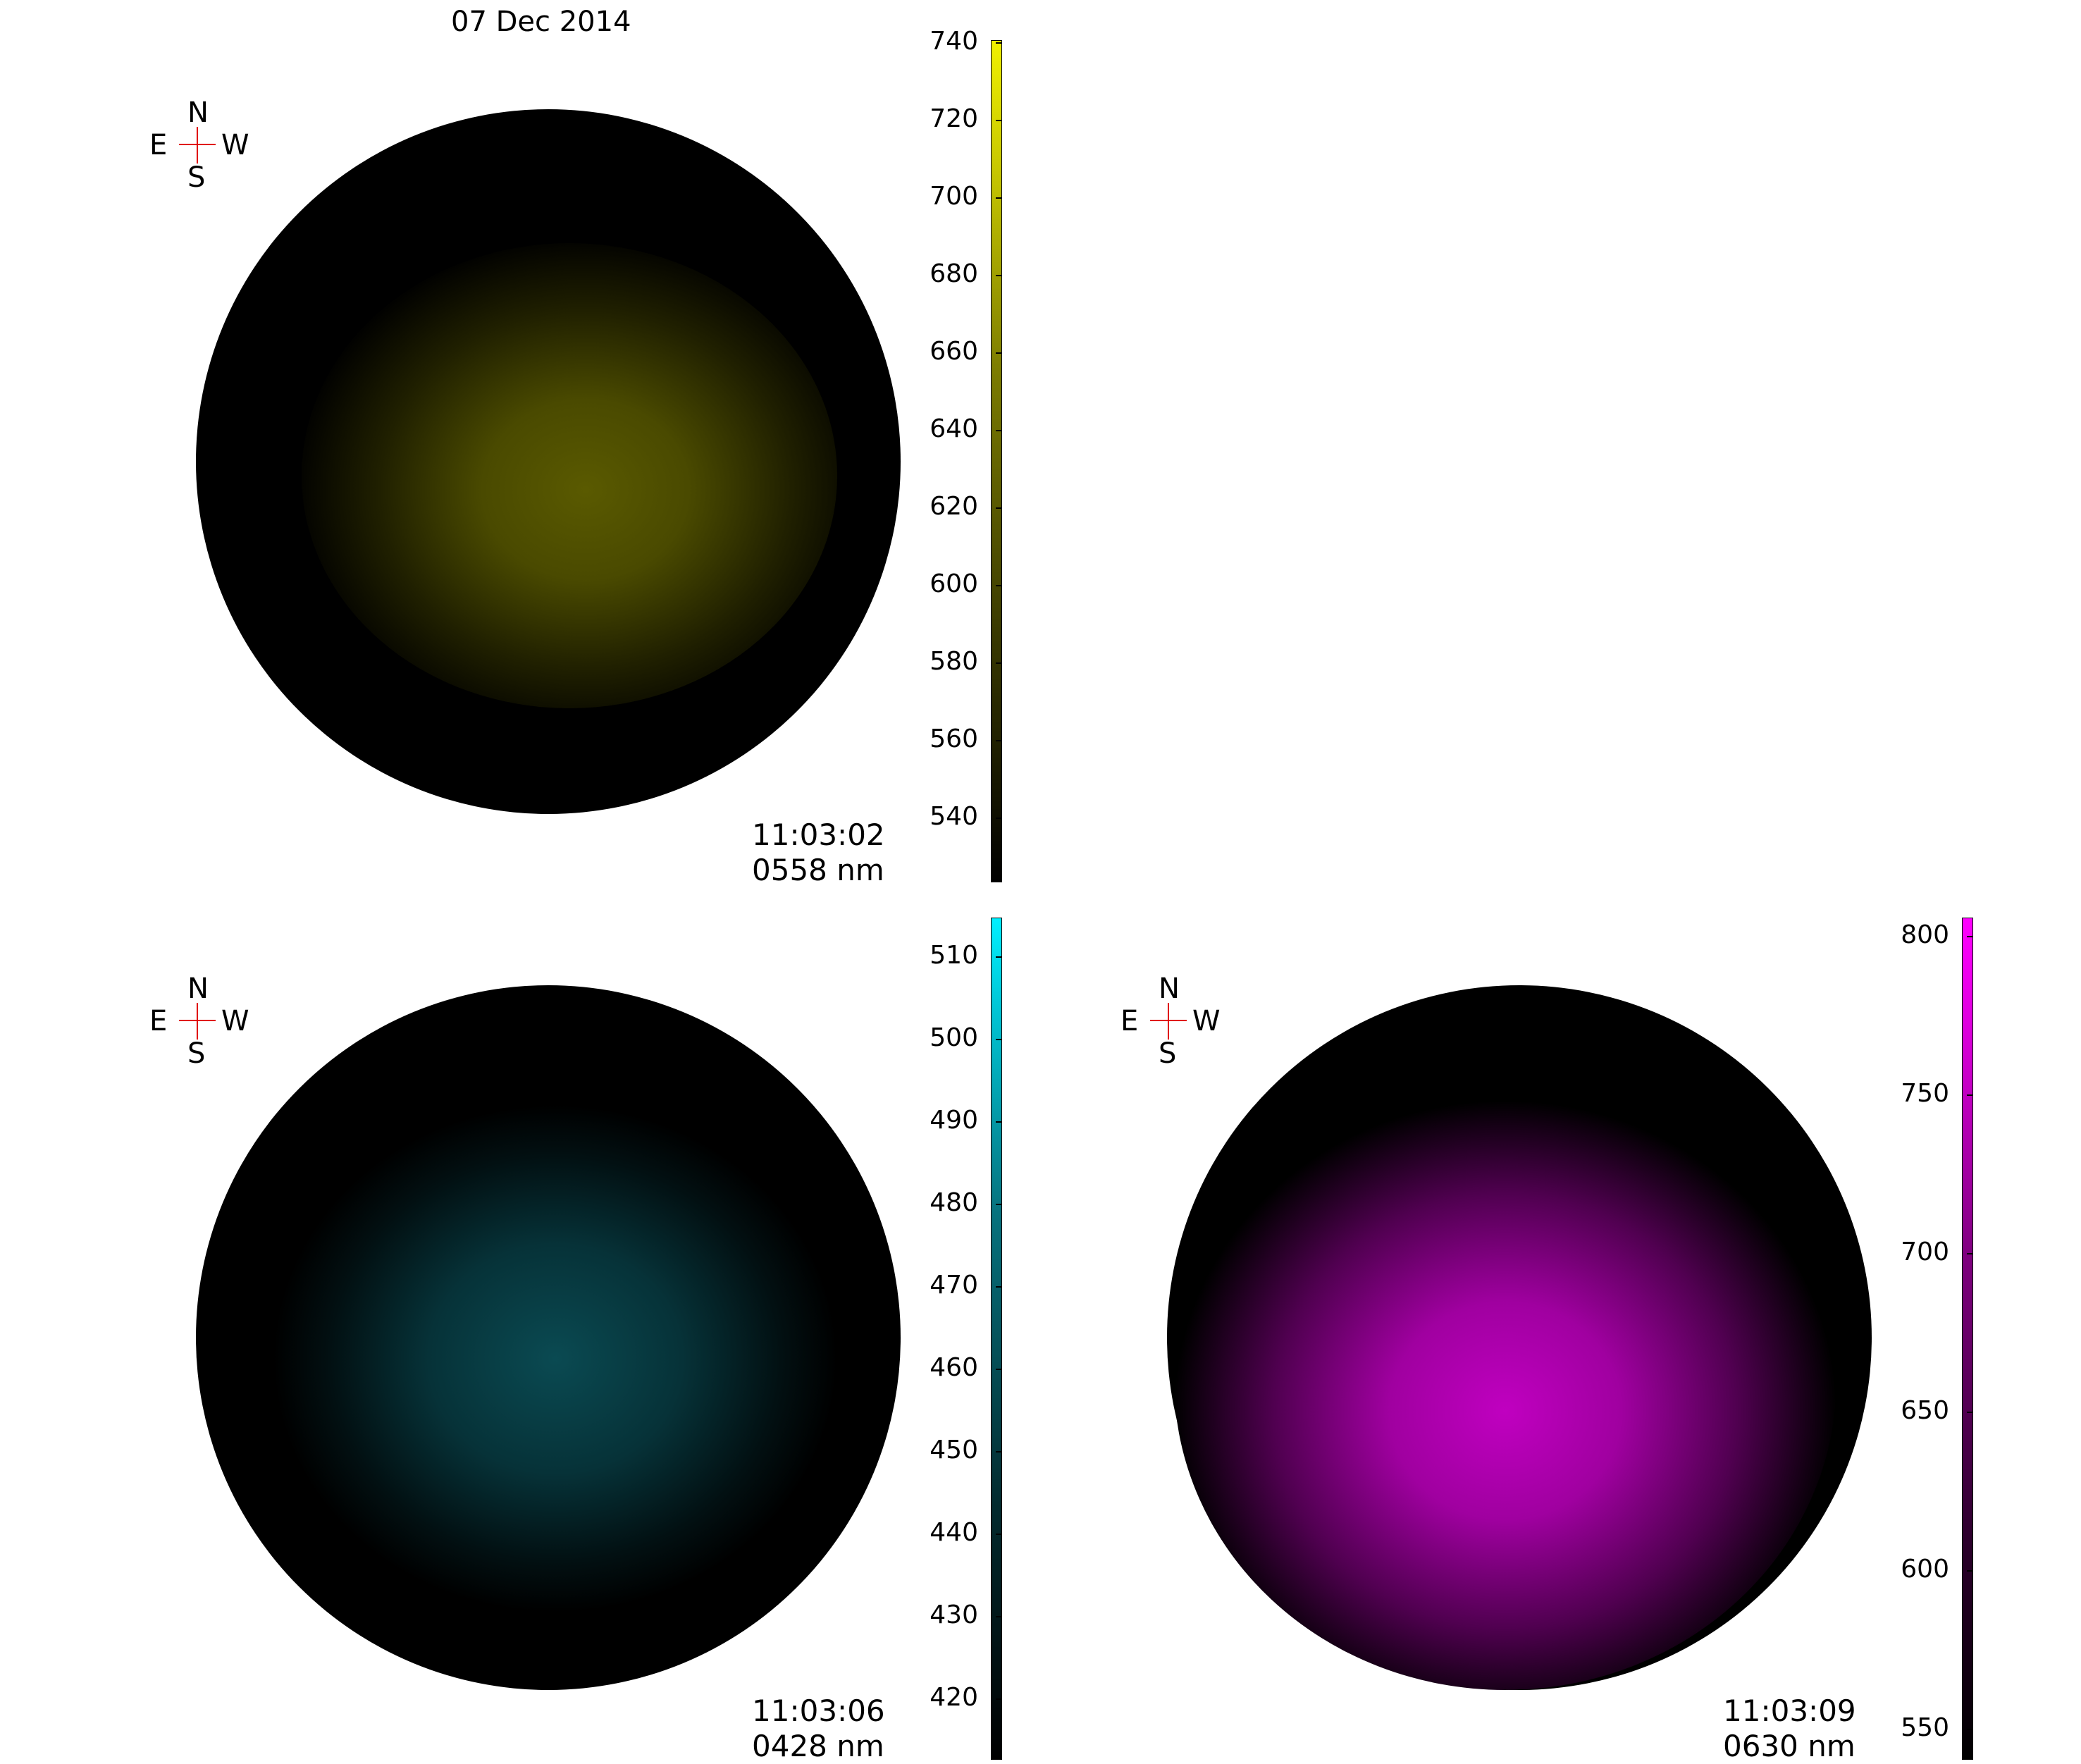  What do you see at coordinates (954, 955) in the screenshot?
I see `colorbar-tick-label: 510` at bounding box center [954, 955].